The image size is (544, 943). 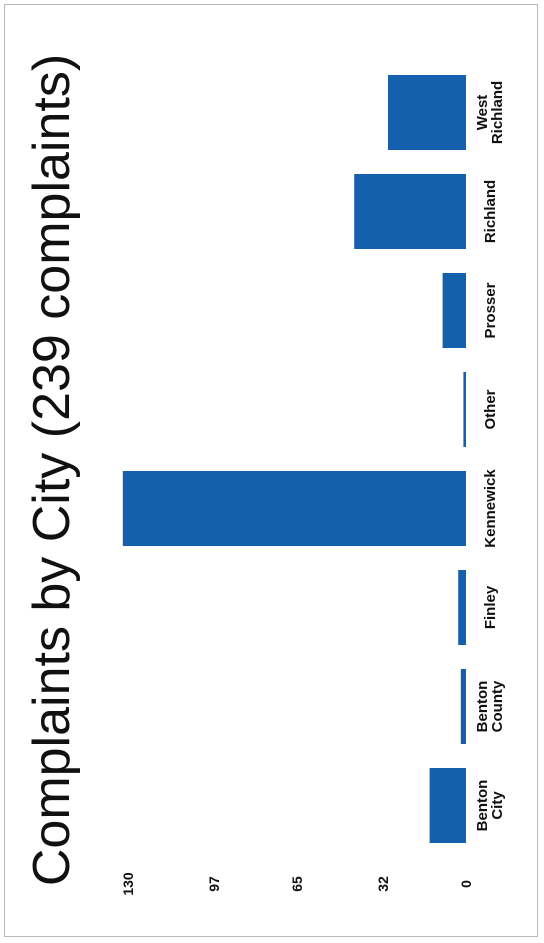 I want to click on y-tick-label: 130, so click(x=128, y=884).